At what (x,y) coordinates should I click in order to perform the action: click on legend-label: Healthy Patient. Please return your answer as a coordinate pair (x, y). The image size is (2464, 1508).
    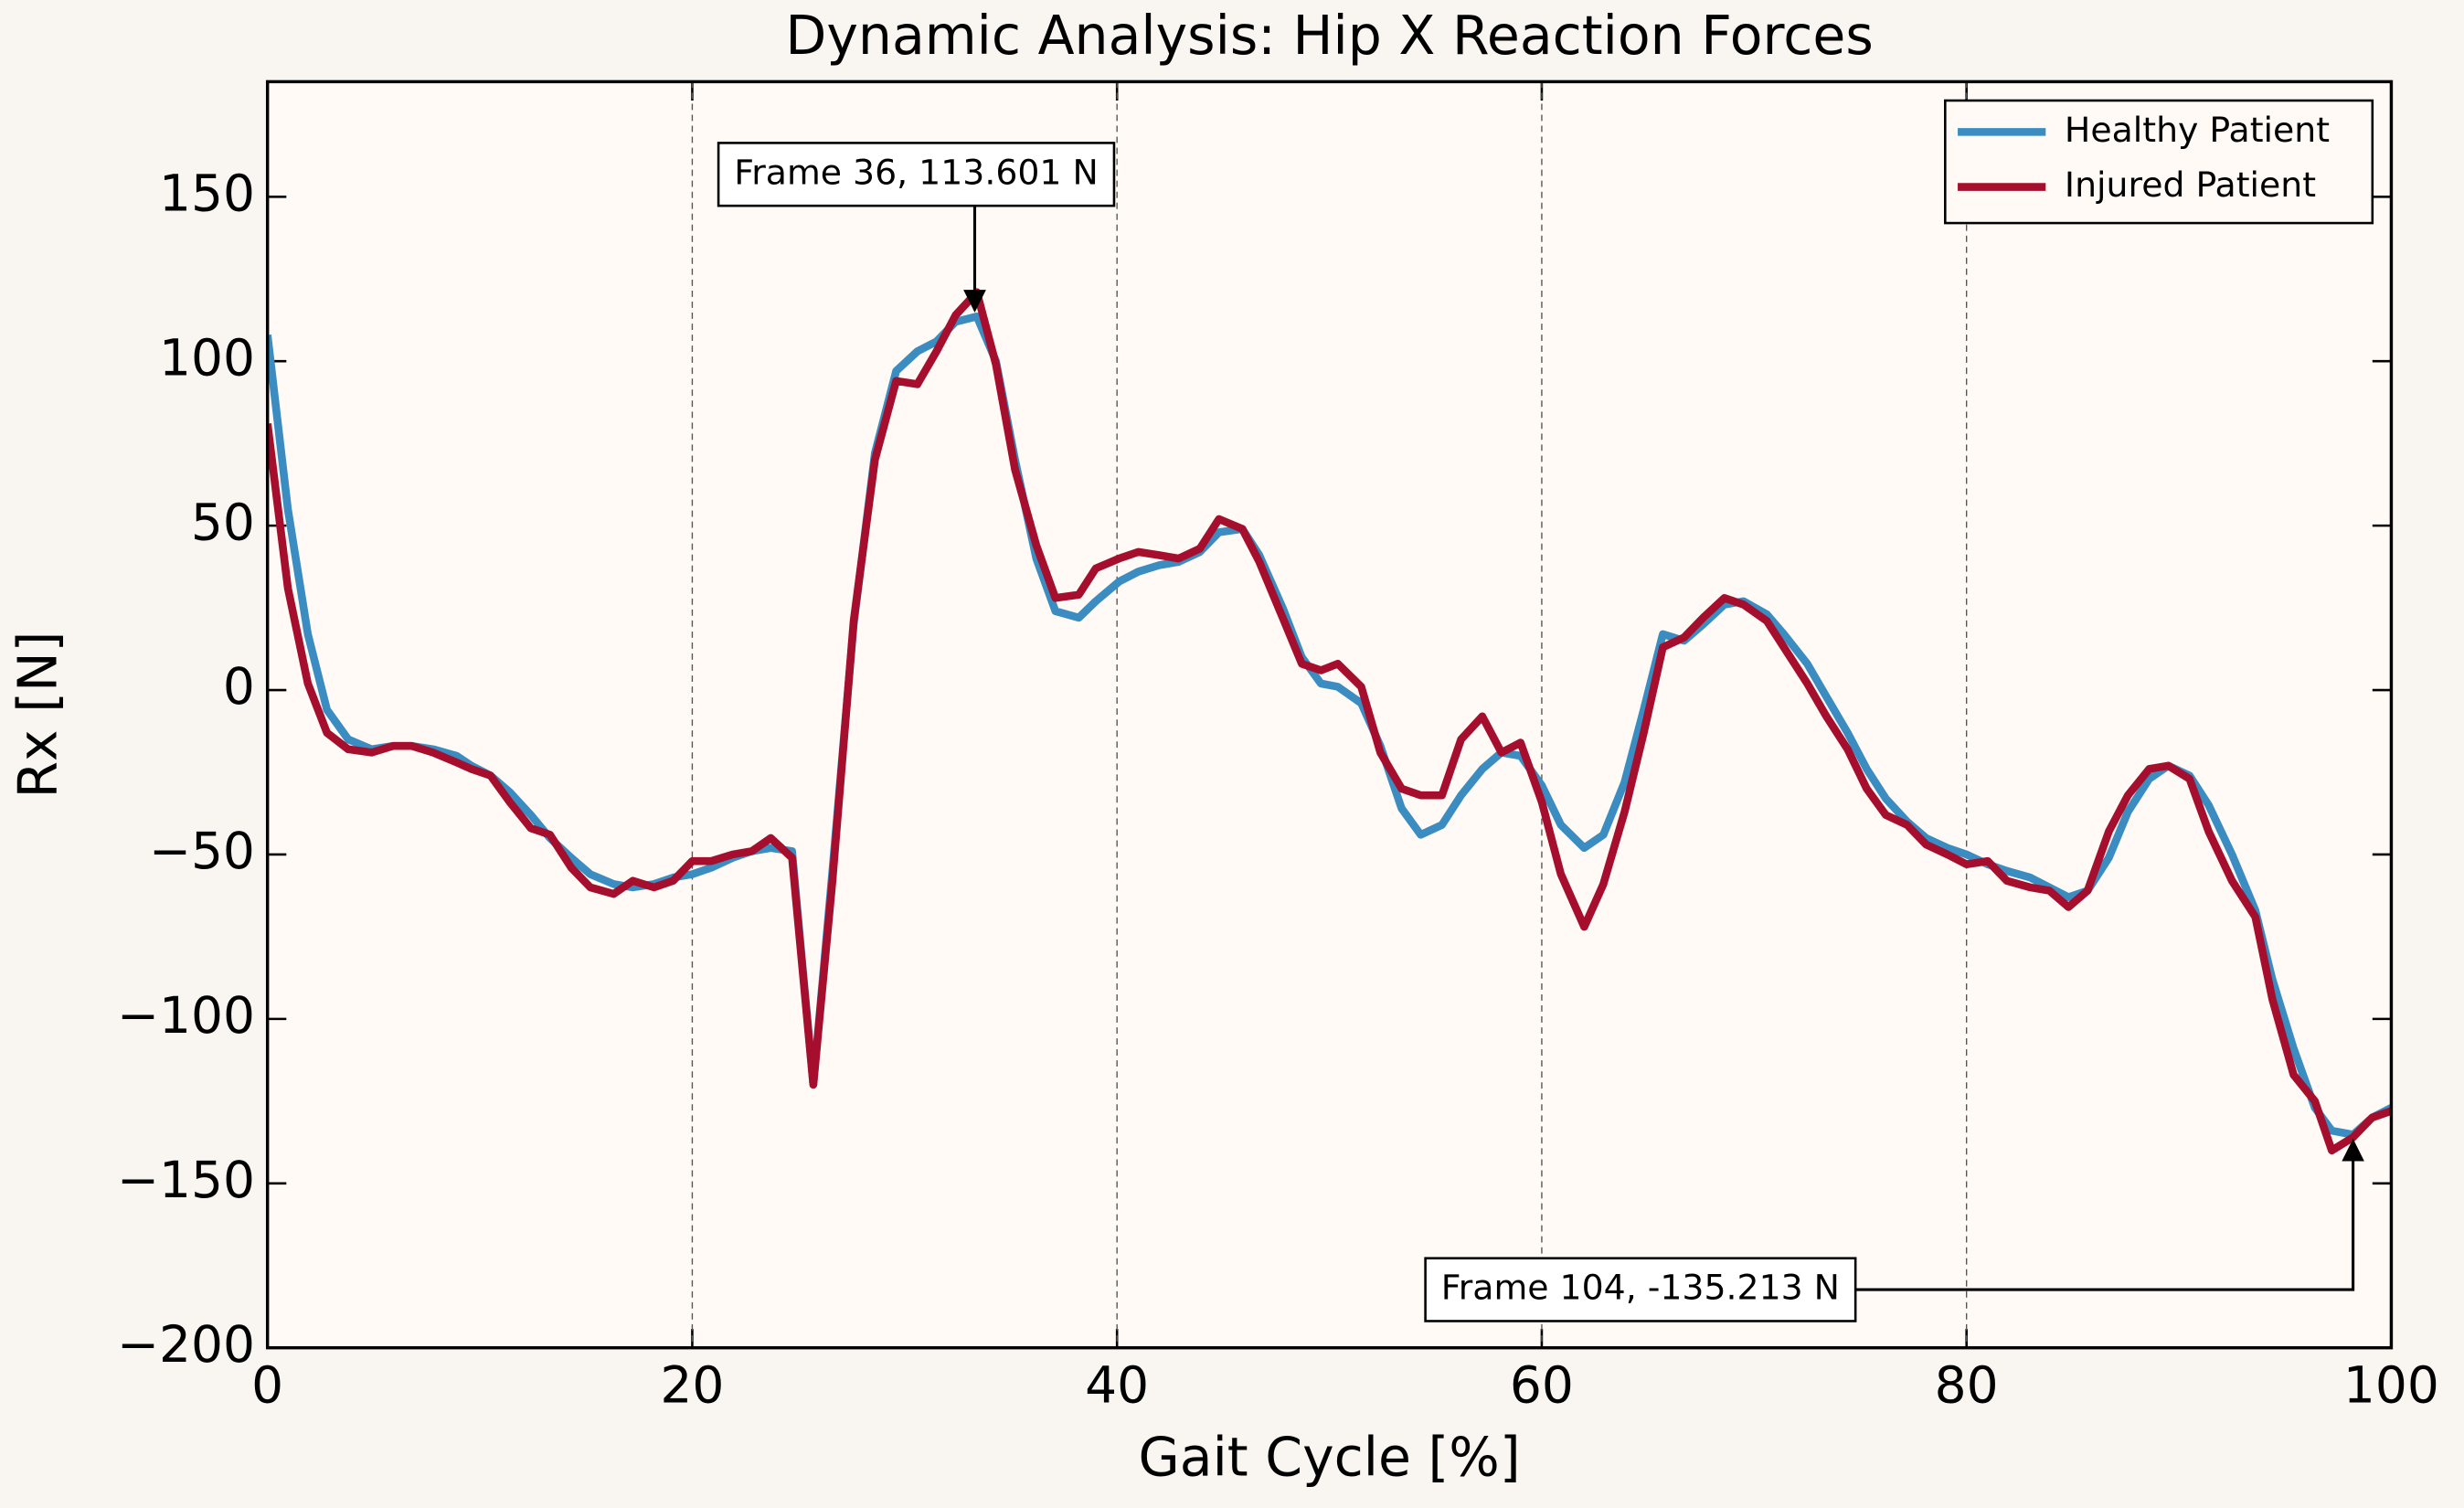
    Looking at the image, I should click on (2197, 130).